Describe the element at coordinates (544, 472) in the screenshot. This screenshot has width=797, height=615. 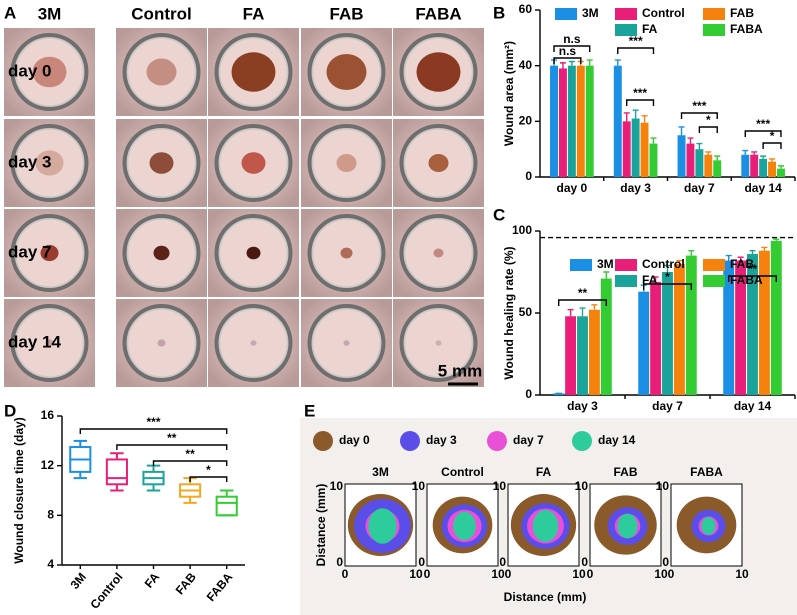
I see `panel-title: FA` at that location.